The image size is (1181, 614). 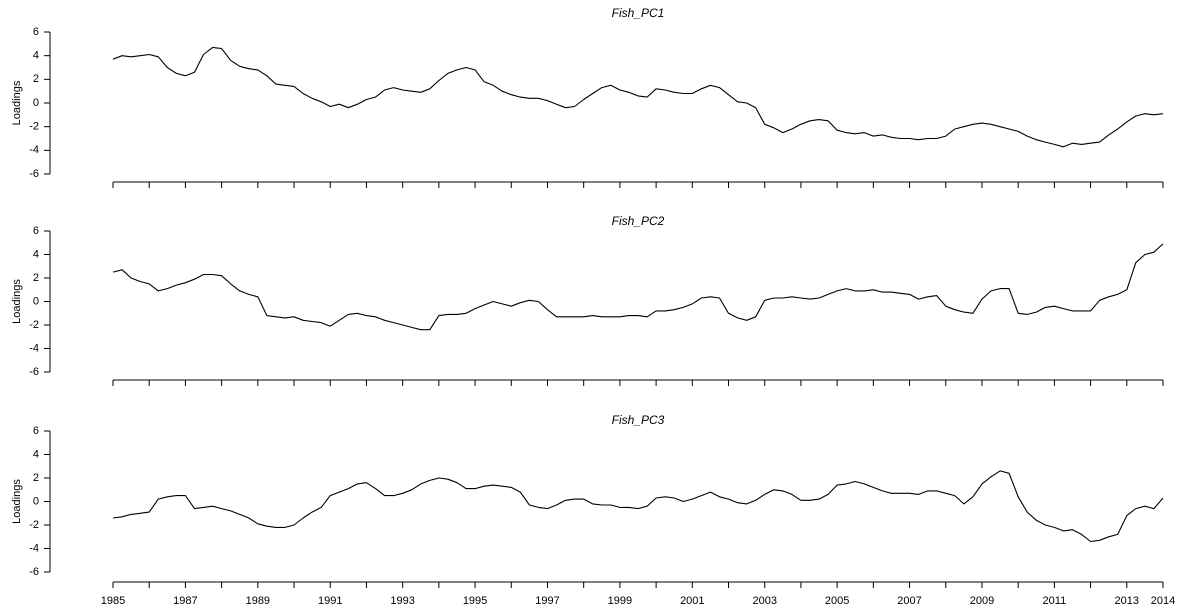 What do you see at coordinates (547, 601) in the screenshot?
I see `x-tick-label: 1997` at bounding box center [547, 601].